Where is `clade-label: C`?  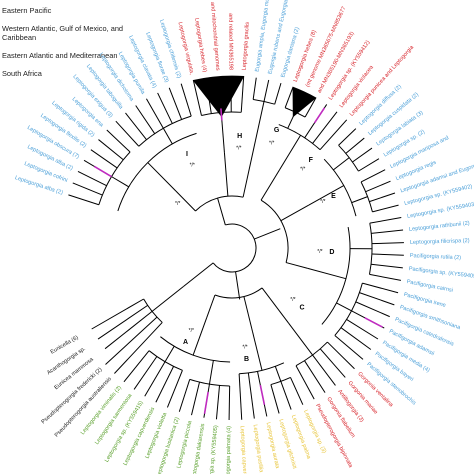 clade-label: C is located at coordinates (302, 307).